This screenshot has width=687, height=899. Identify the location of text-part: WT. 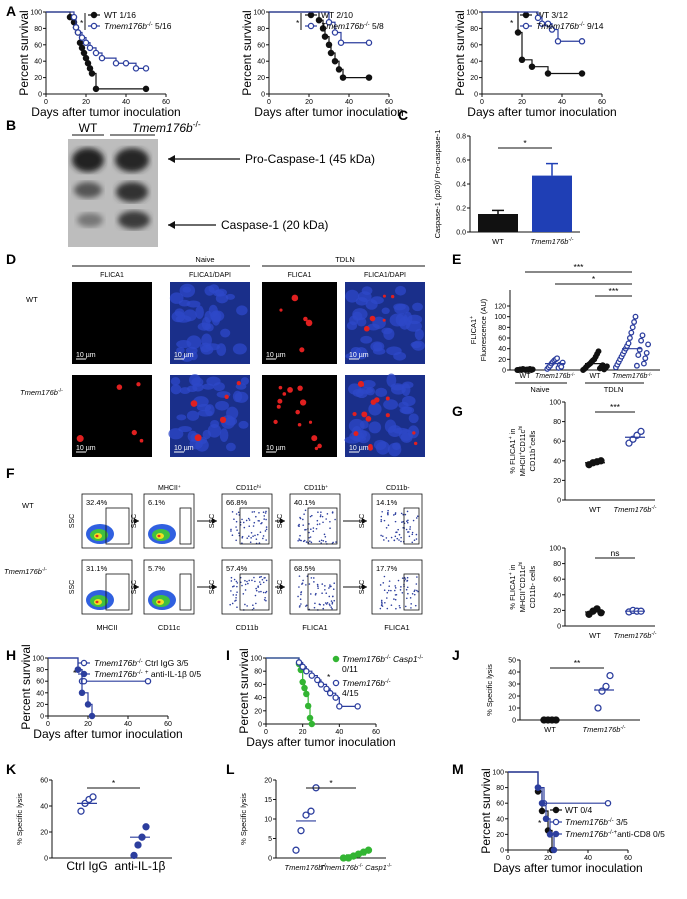
(526, 376).